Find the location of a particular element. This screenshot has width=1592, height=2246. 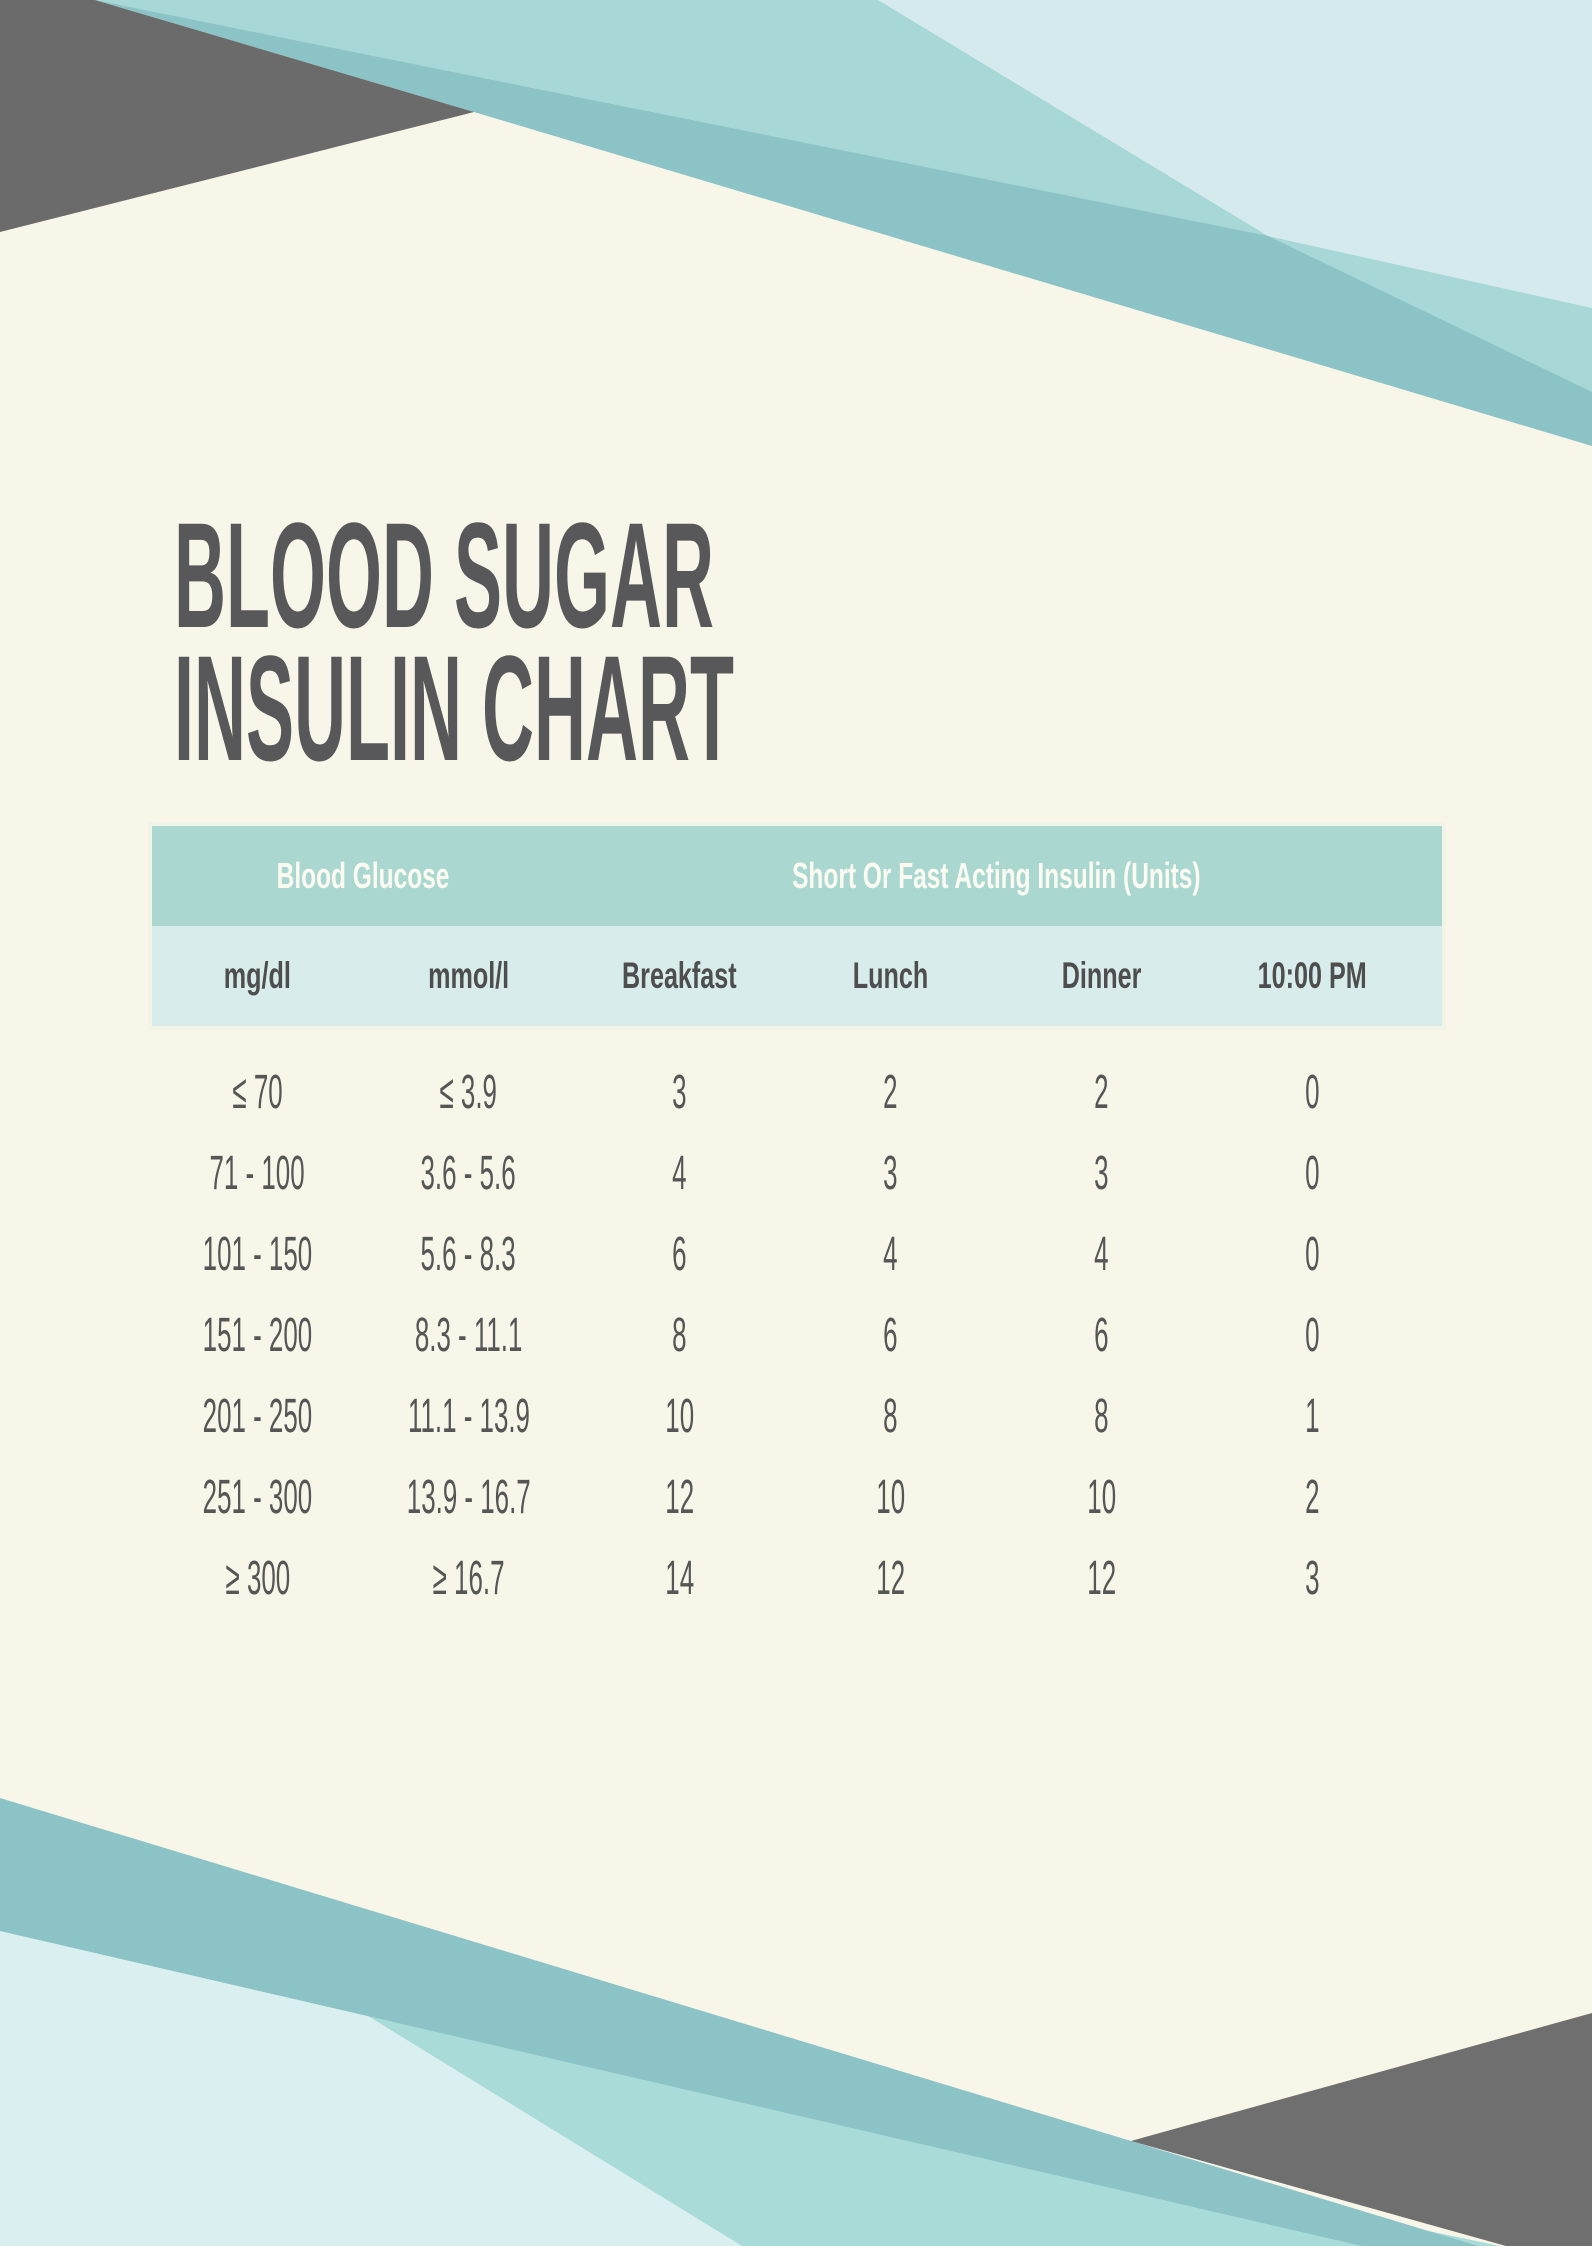

column-header-10pm: 10:00 PM is located at coordinates (1312, 976).